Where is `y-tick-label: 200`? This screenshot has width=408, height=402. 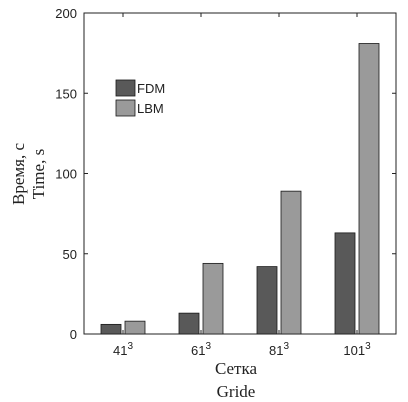 y-tick-label: 200 is located at coordinates (66, 13).